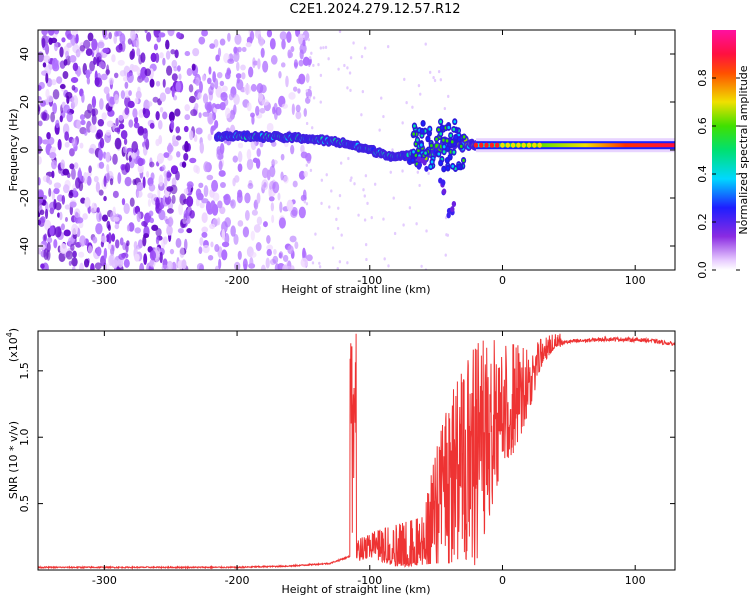  What do you see at coordinates (24, 102) in the screenshot?
I see `spectrogram-y-tick-label: 20` at bounding box center [24, 102].